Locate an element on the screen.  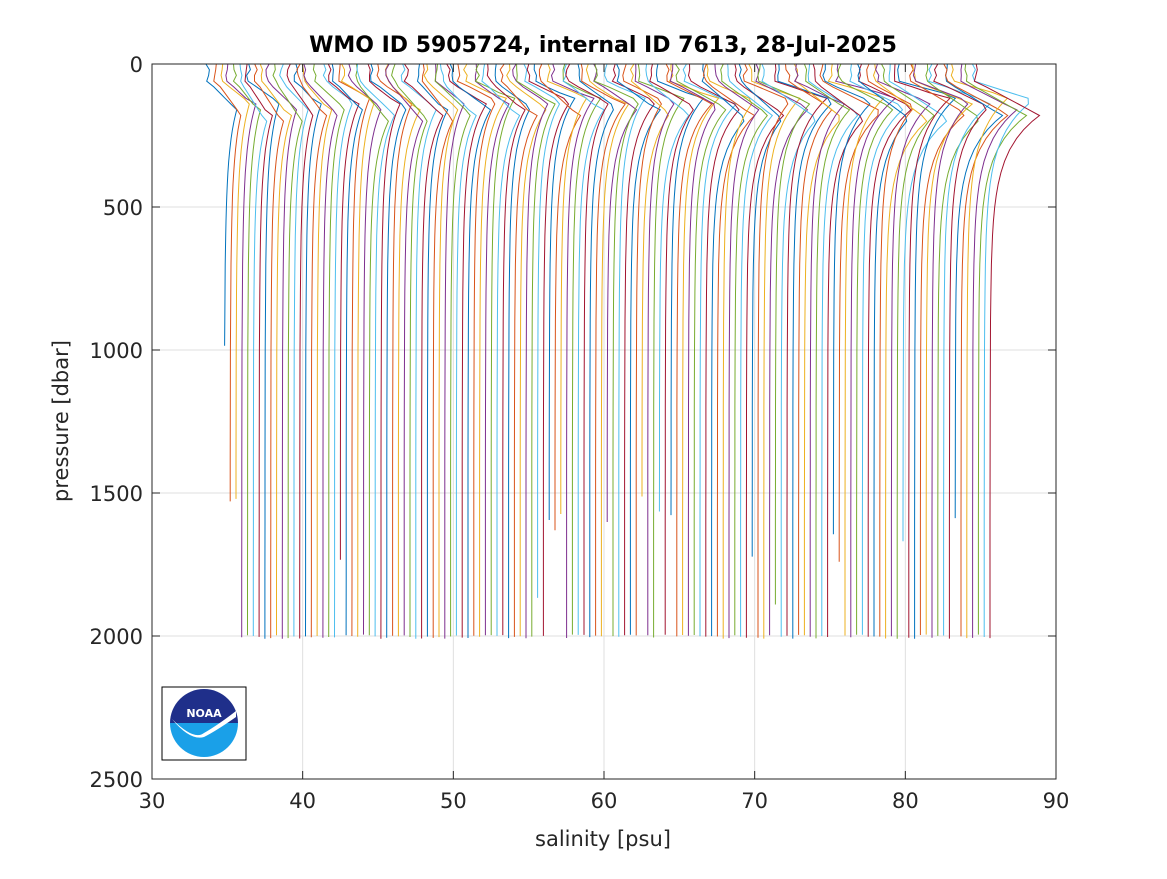
x-tick-label: 70 is located at coordinates (754, 801).